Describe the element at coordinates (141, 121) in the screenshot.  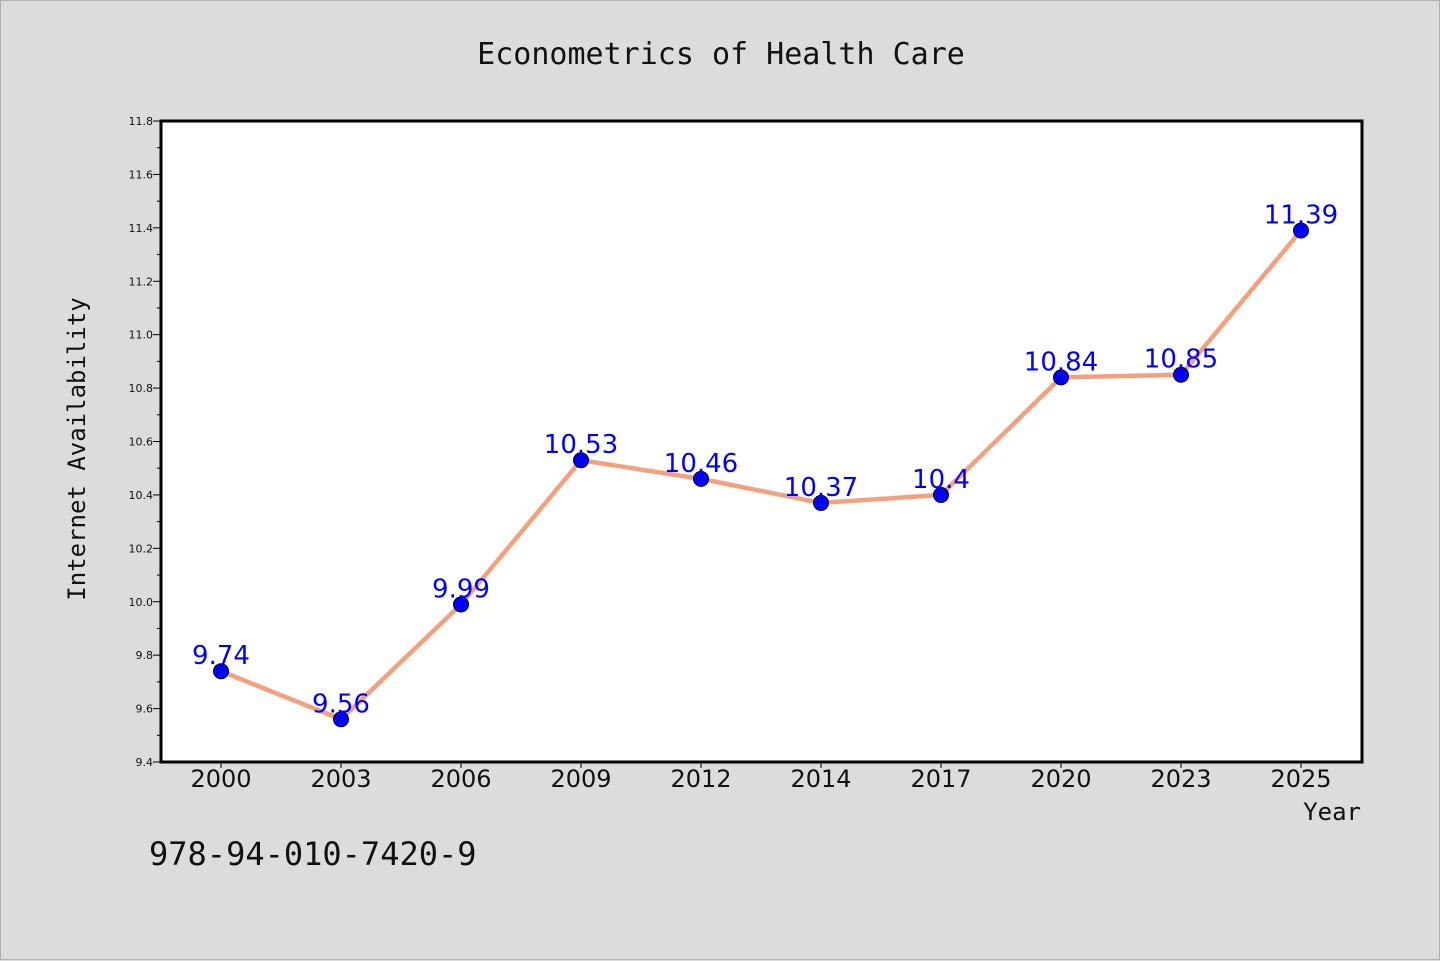
I see `y-tick-label: 11.8` at that location.